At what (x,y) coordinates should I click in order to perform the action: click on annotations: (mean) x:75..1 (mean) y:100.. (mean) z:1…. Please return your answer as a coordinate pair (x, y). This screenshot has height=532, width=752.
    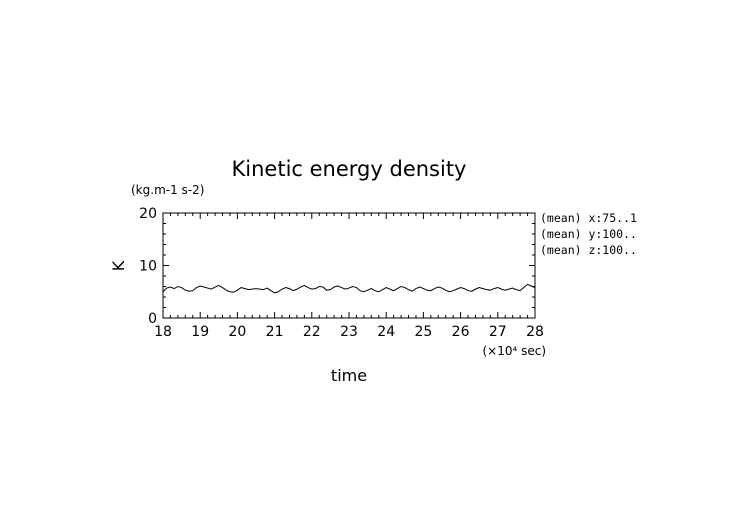
    Looking at the image, I should click on (588, 234).